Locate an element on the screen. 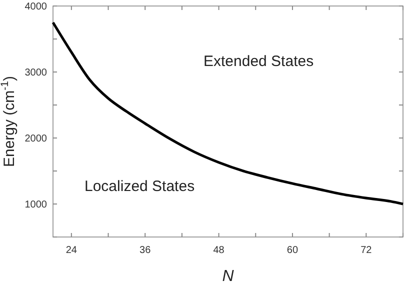  x-axis-title: N is located at coordinates (228, 276).